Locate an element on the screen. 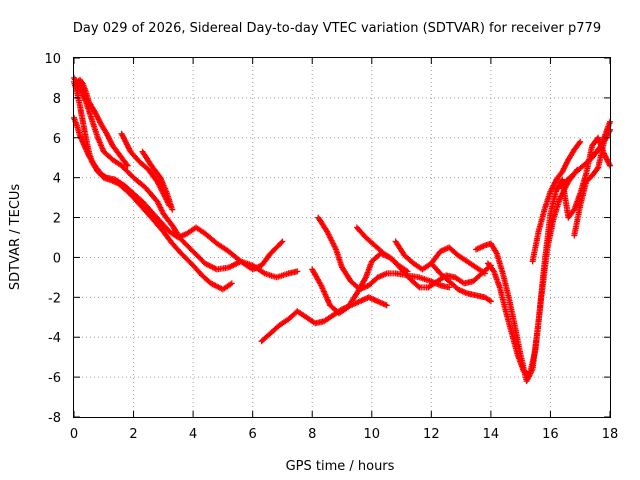  x-tick-label: 14 is located at coordinates (491, 434).